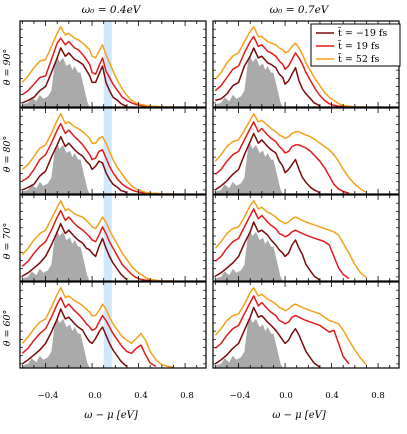  Describe the element at coordinates (332, 396) in the screenshot. I see `x-tick-label-right-3: 0.4` at that location.